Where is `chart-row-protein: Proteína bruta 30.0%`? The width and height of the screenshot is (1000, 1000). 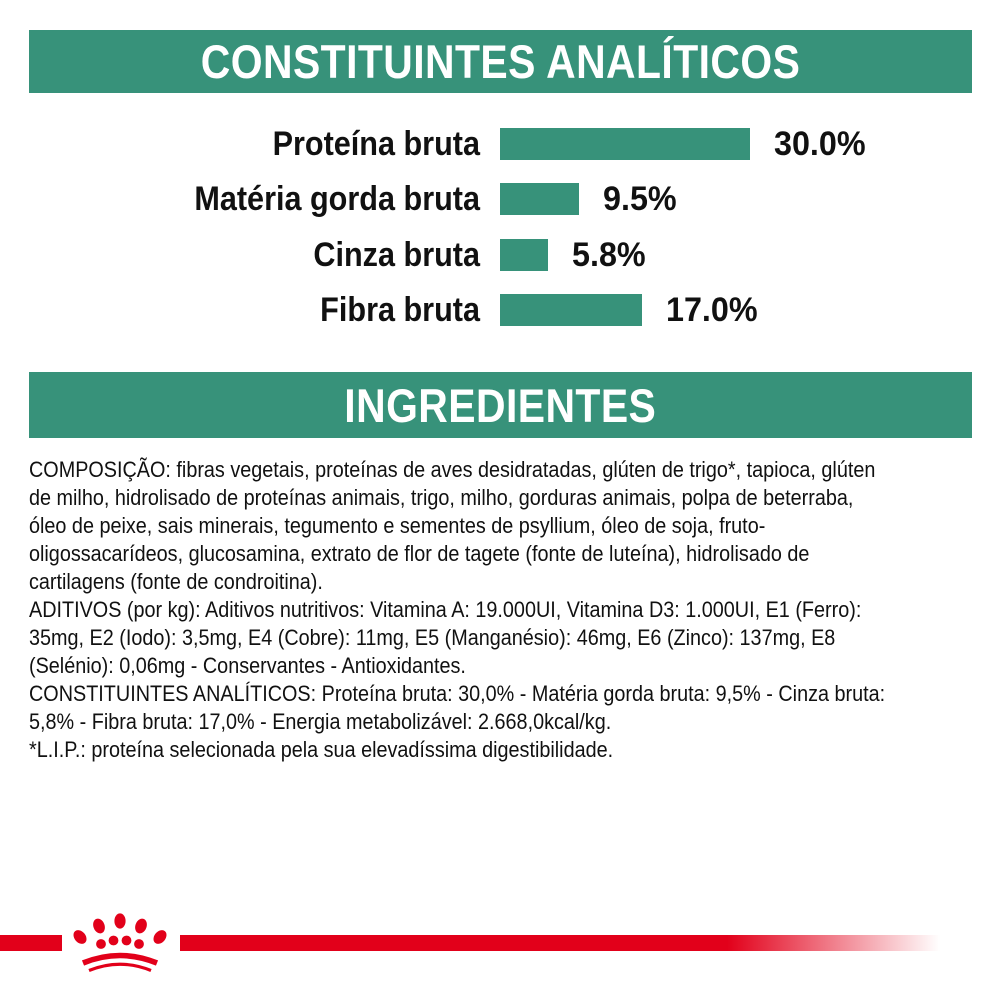
chart-row-protein: Proteína bruta 30.0% is located at coordinates (500, 144).